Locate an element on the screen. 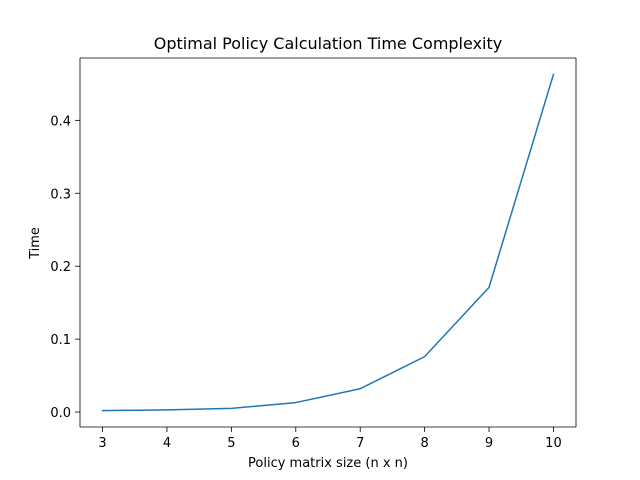  x-axis-label: Policy matrix size (n x n) is located at coordinates (328, 463).